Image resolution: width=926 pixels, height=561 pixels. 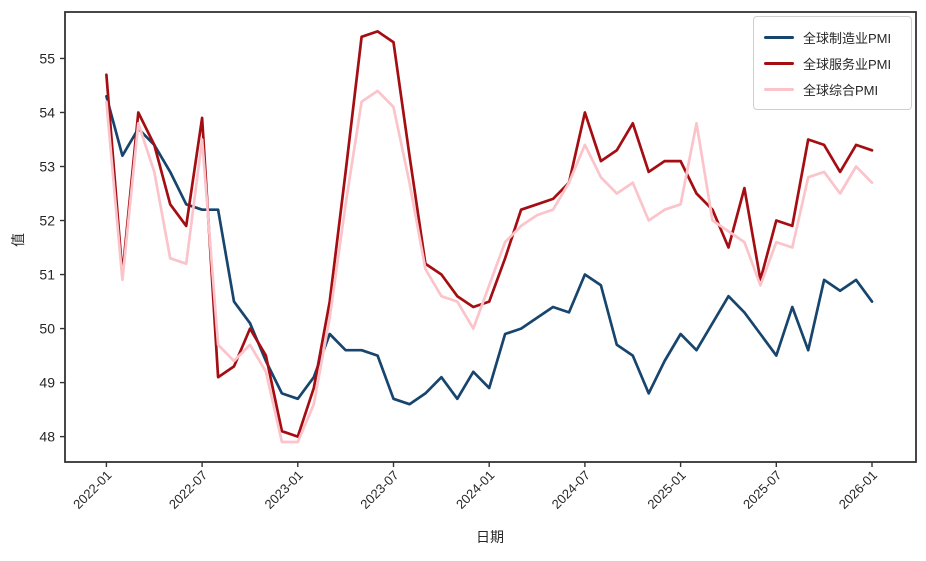 What do you see at coordinates (379, 490) in the screenshot?
I see `x-tick-label: 2023-07` at bounding box center [379, 490].